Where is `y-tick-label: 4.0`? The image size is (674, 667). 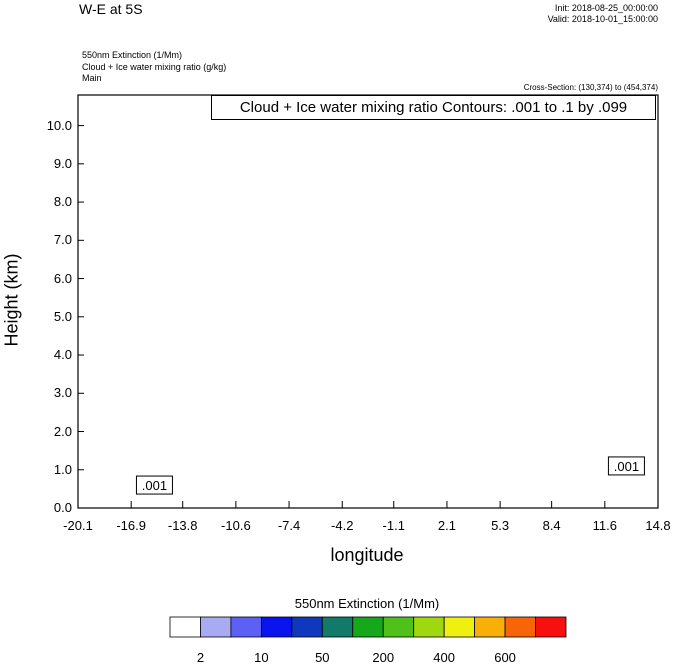 y-tick-label: 4.0 is located at coordinates (62, 355).